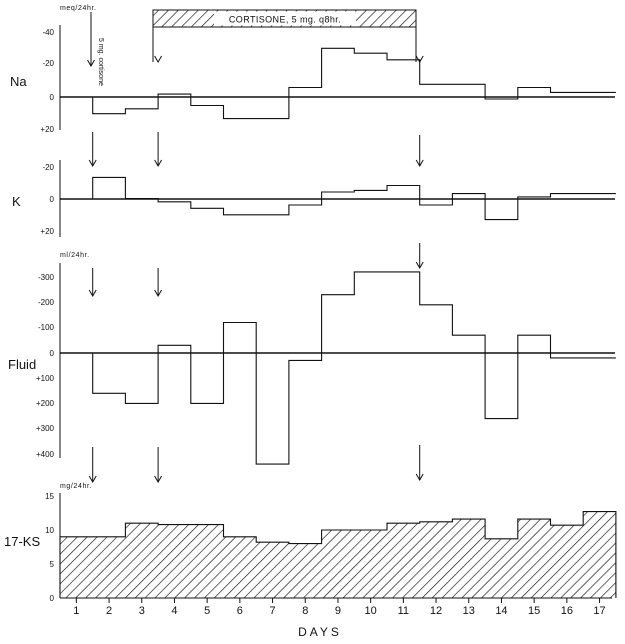 The image size is (625, 644). Describe the element at coordinates (305, 611) in the screenshot. I see `x-tick-label: 8` at that location.